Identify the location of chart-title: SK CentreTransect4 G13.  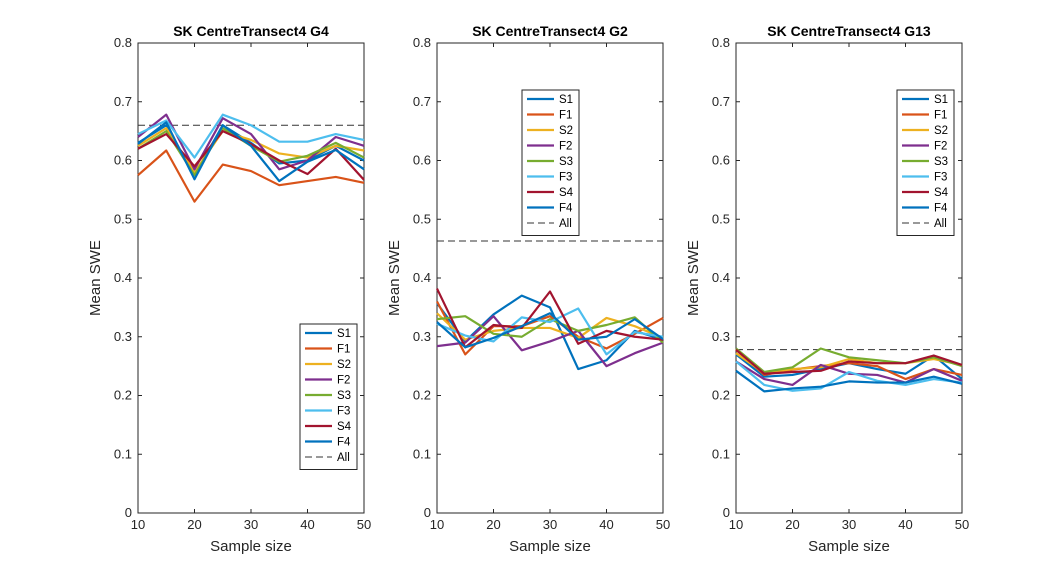
(849, 31).